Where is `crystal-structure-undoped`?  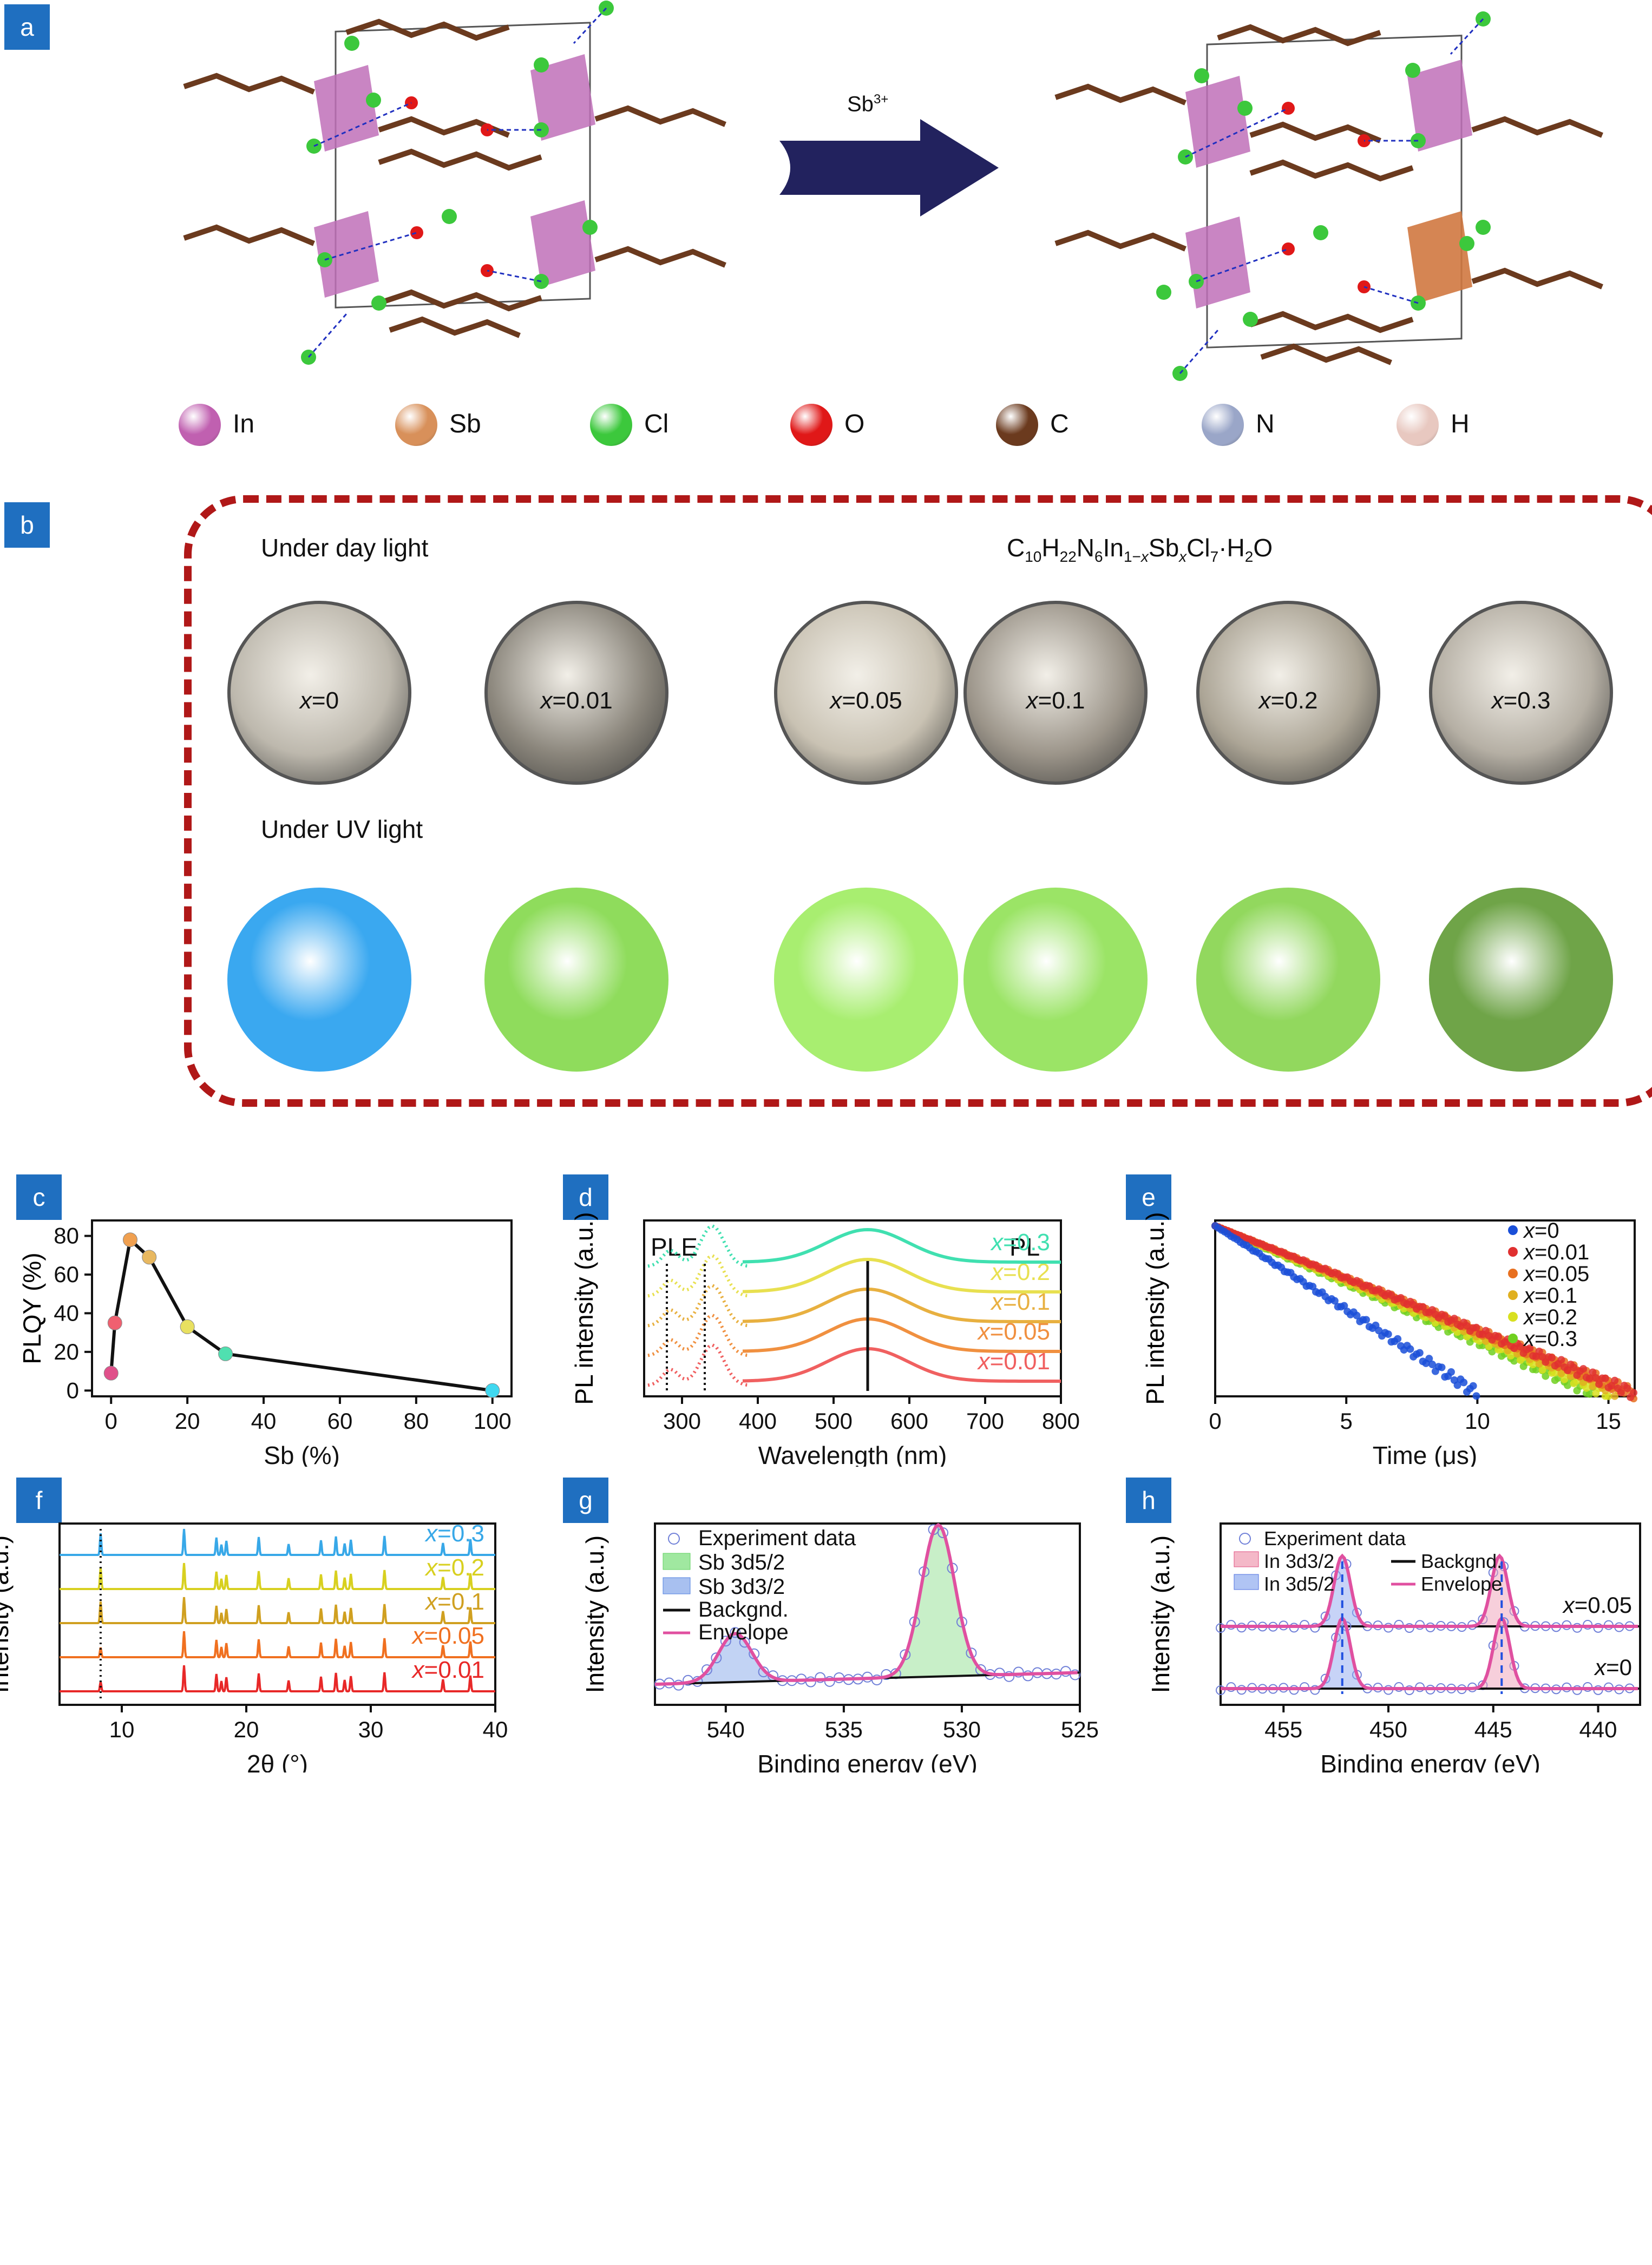
crystal-structure-undoped is located at coordinates (454, 183).